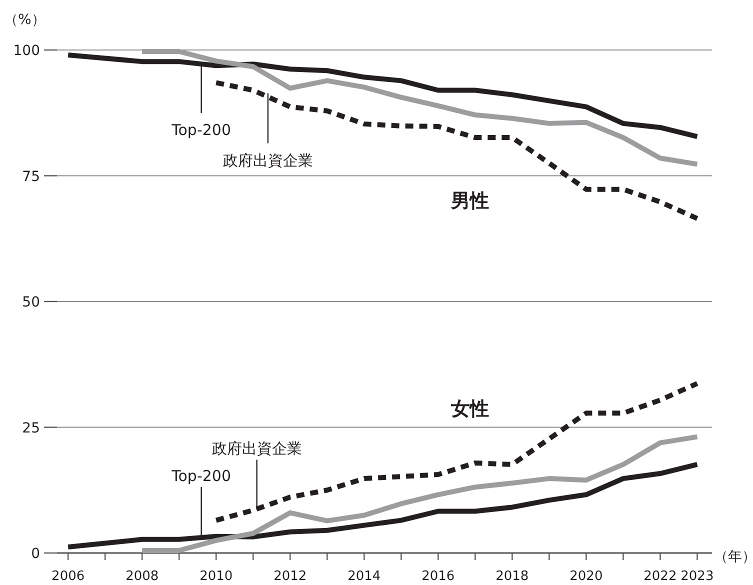 This screenshot has width=753, height=585. Describe the element at coordinates (470, 201) in the screenshot. I see `annotation: 男性` at that location.